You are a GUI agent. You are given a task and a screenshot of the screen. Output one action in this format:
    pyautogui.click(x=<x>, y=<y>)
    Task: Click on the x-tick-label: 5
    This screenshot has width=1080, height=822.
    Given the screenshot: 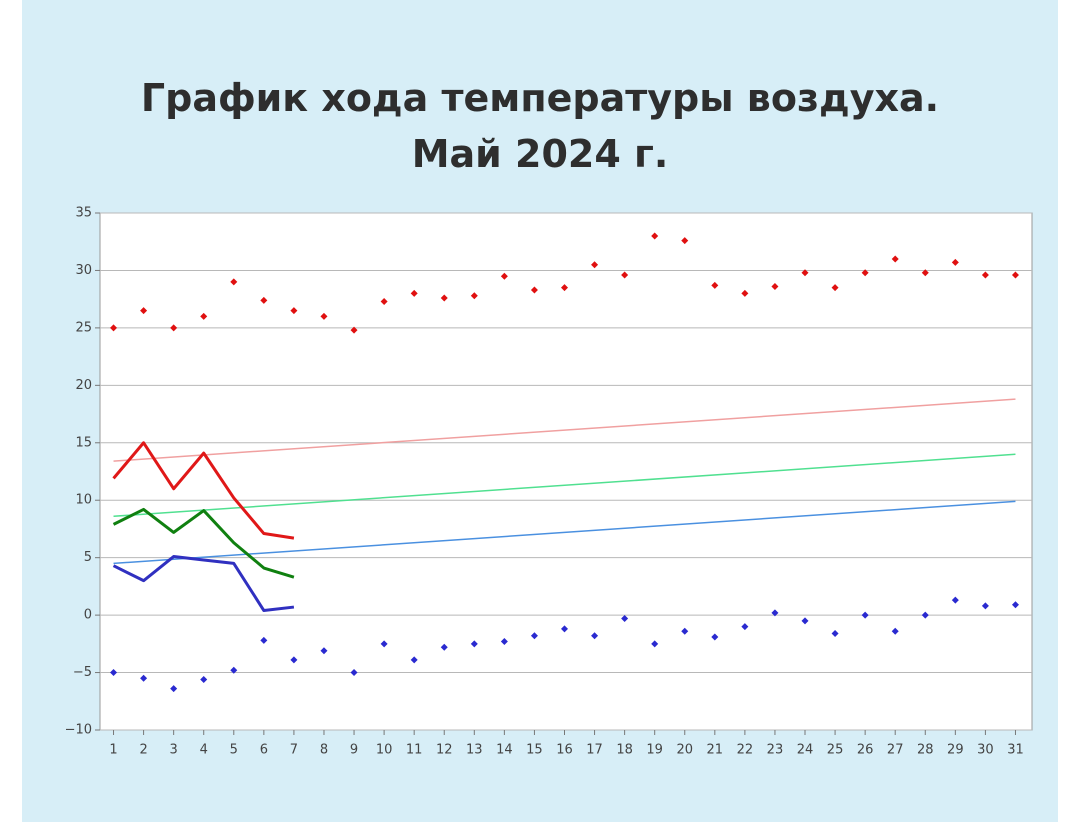 What is the action you would take?
    pyautogui.click(x=234, y=750)
    